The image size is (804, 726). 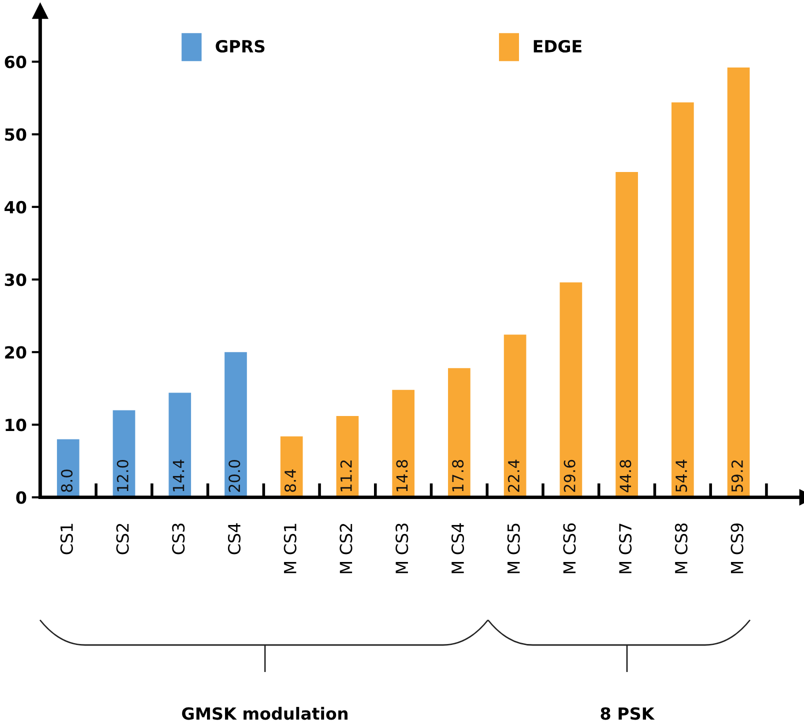 What do you see at coordinates (737, 548) in the screenshot?
I see `x-tick-label: M CS9` at bounding box center [737, 548].